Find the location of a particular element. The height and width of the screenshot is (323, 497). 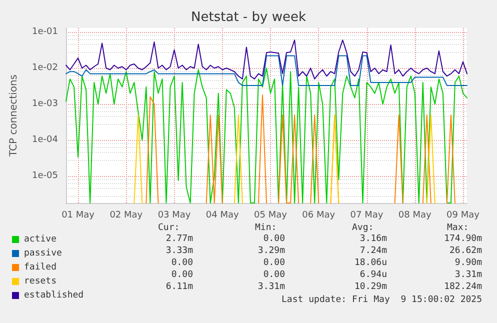

legend-label: active is located at coordinates (40, 239).